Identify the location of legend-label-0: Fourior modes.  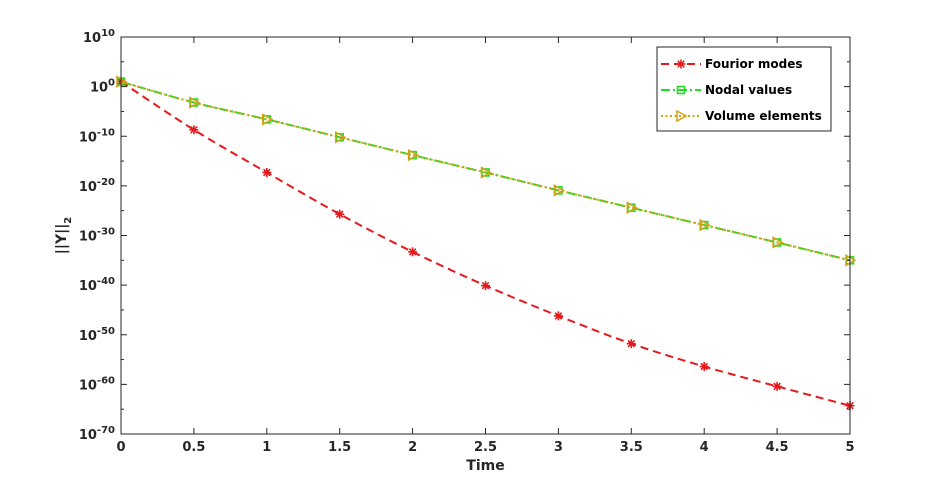
(754, 64).